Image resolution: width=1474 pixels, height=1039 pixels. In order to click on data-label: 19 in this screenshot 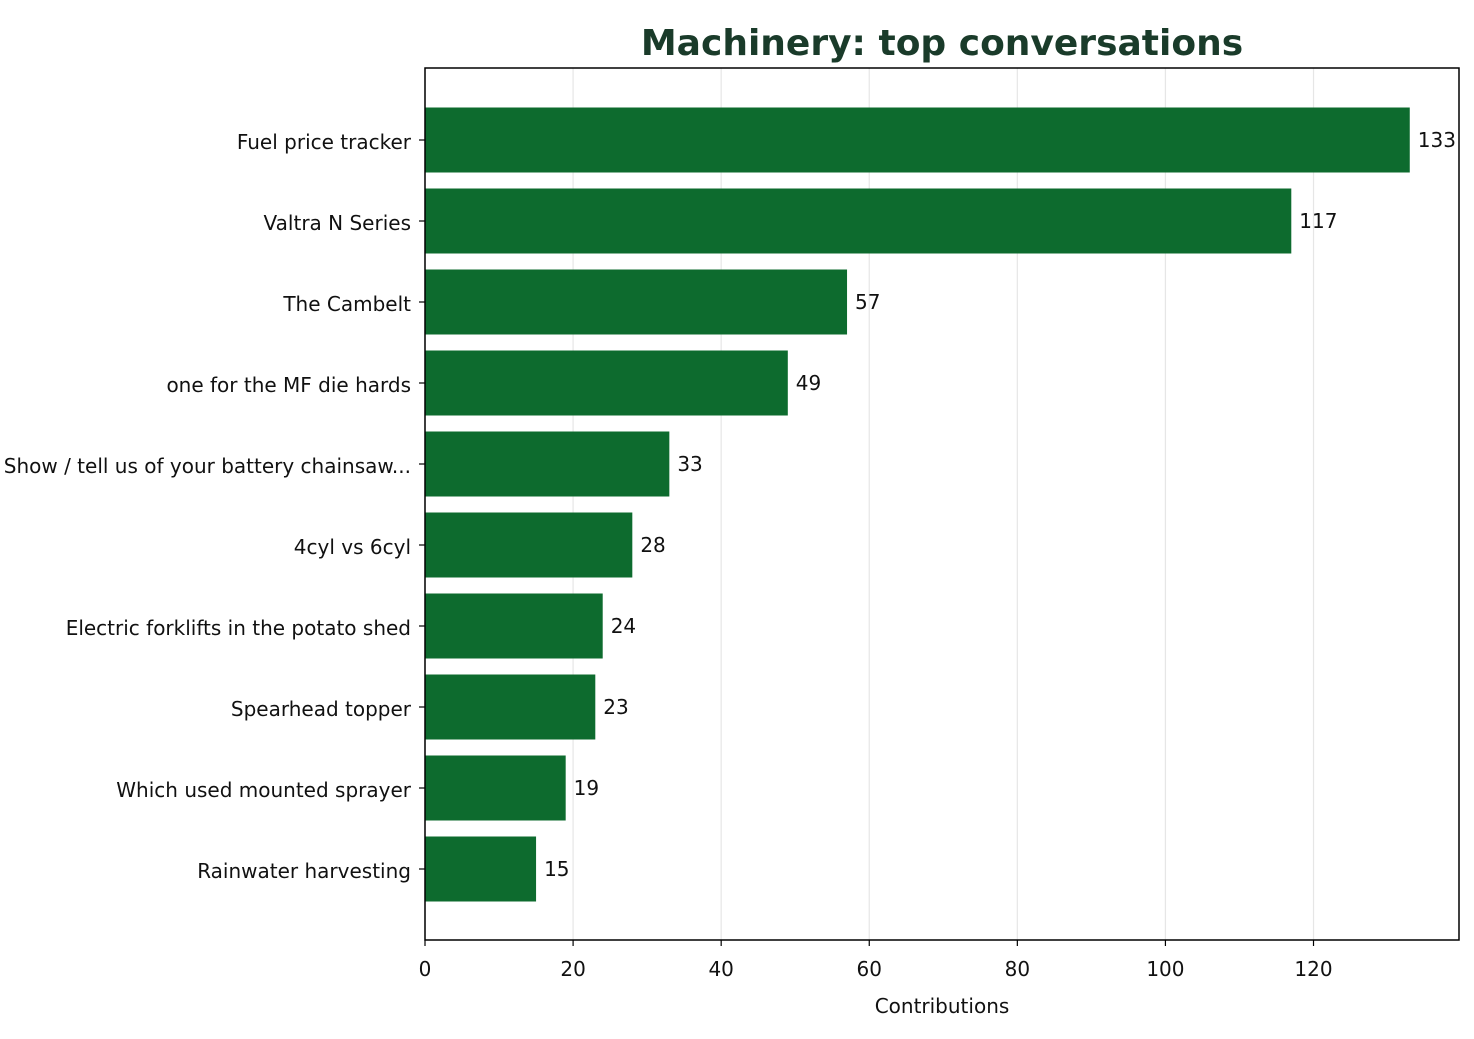, I will do `click(586, 788)`.